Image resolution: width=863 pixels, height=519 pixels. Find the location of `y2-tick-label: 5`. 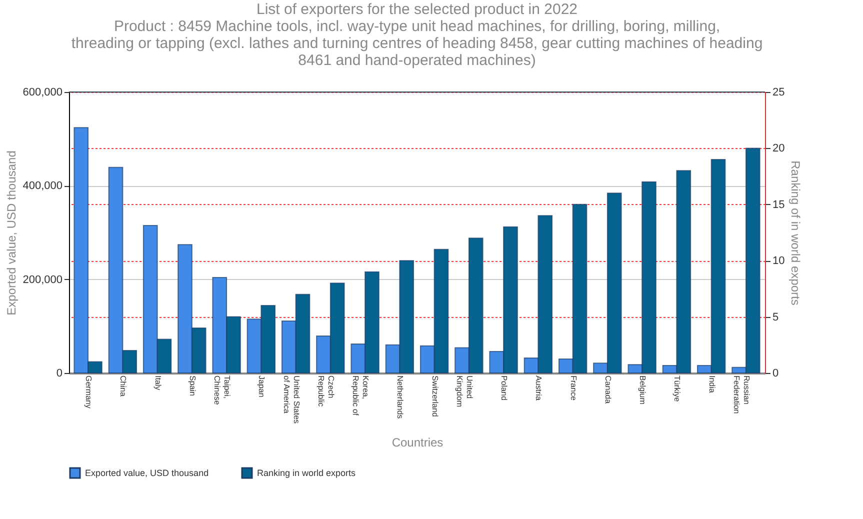

y2-tick-label: 5 is located at coordinates (775, 317).